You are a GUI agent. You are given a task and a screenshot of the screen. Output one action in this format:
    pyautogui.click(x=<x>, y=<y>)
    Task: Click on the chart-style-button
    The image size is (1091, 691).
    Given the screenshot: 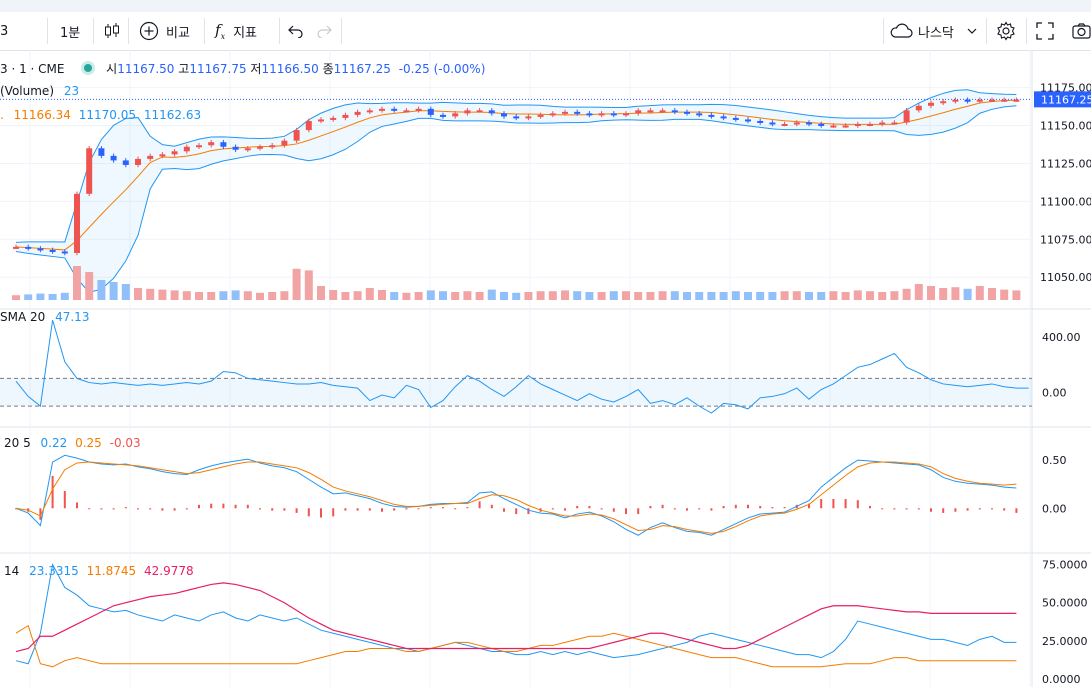 What is the action you would take?
    pyautogui.click(x=112, y=31)
    